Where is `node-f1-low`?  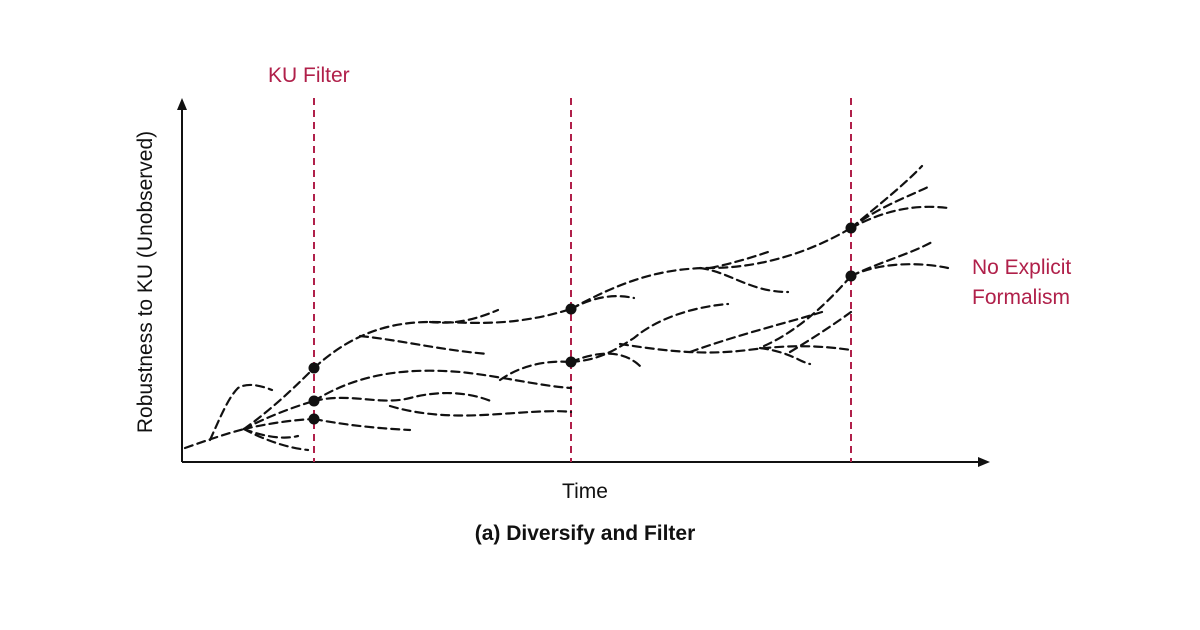 node-f1-low is located at coordinates (314, 419).